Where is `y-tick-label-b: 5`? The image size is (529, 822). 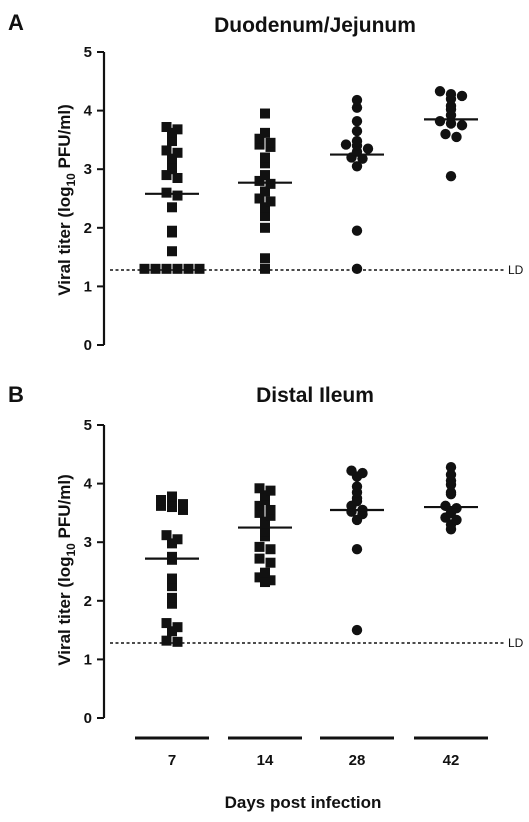 y-tick-label-b: 5 is located at coordinates (88, 425).